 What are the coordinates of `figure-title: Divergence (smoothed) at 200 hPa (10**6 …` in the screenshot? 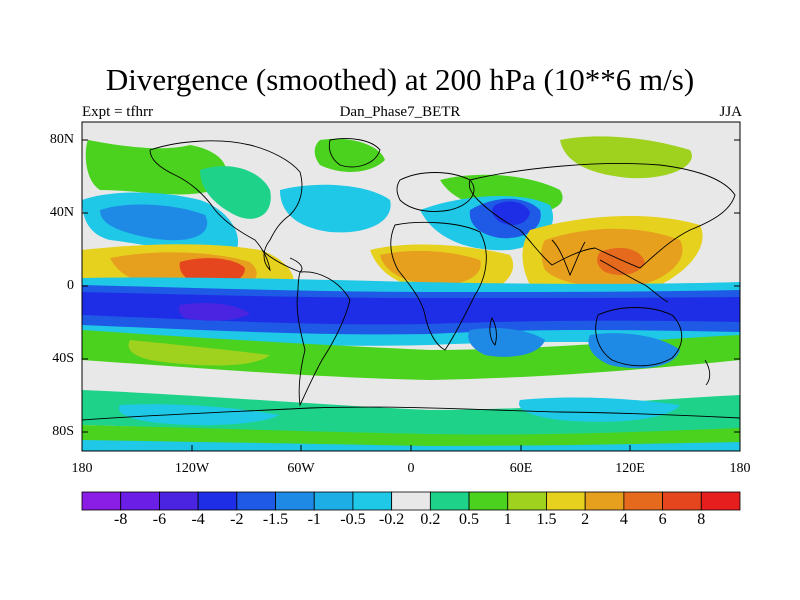 It's located at (400, 79).